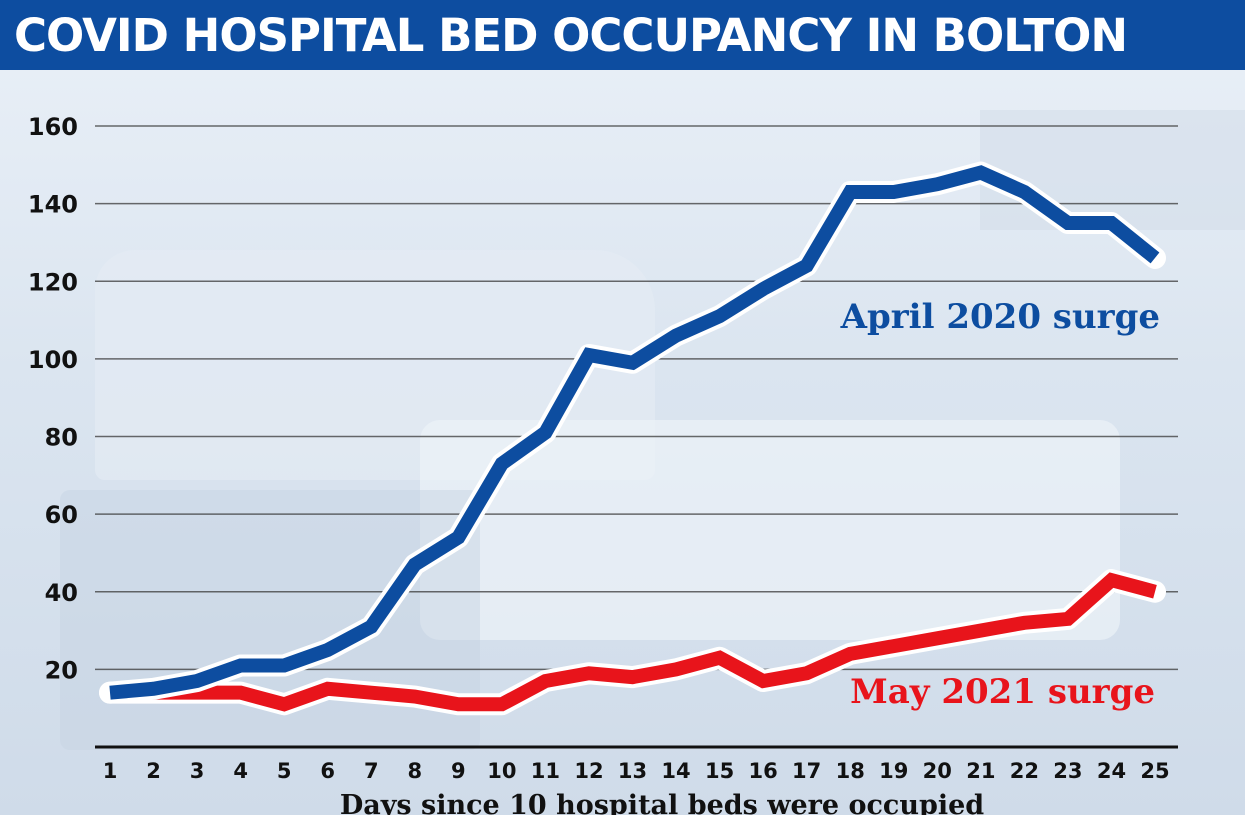 This screenshot has width=1245, height=815. I want to click on x-tick-label: 15, so click(719, 771).